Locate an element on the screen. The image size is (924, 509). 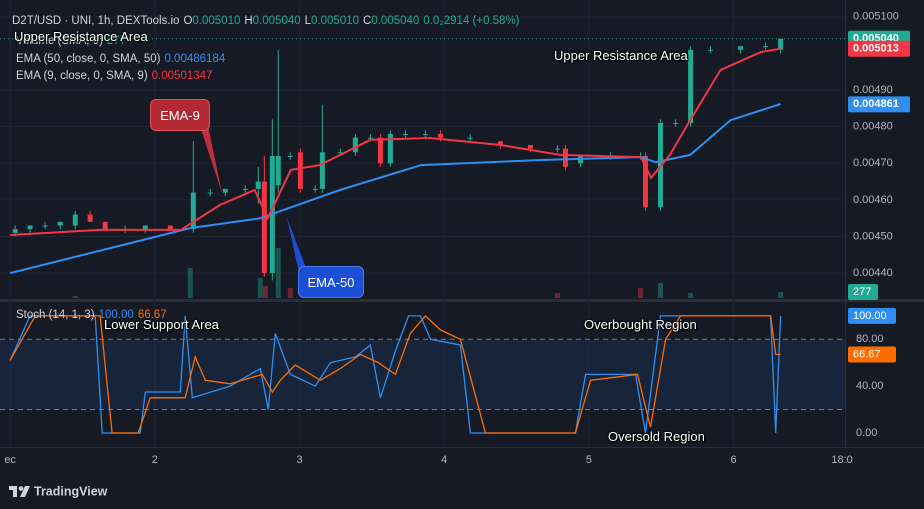
change: 0.0₂2914 (+0.58%) is located at coordinates (471, 21).